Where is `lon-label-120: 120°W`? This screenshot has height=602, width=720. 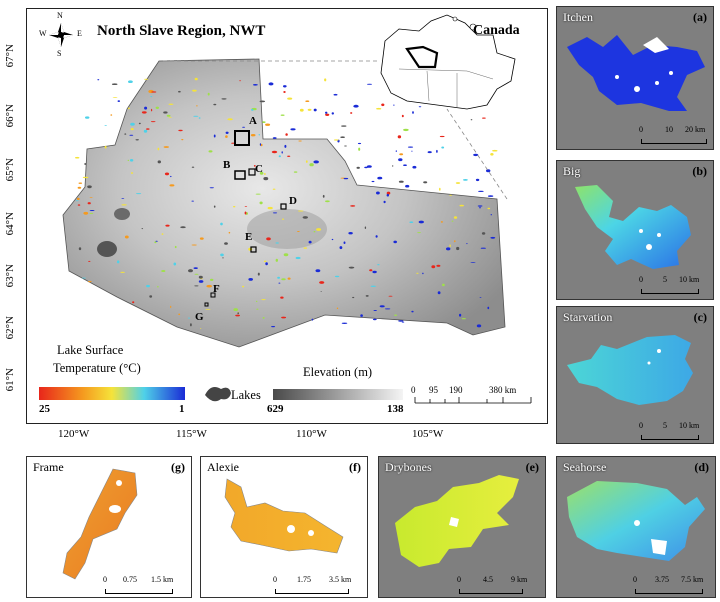 lon-label-120: 120°W is located at coordinates (74, 434).